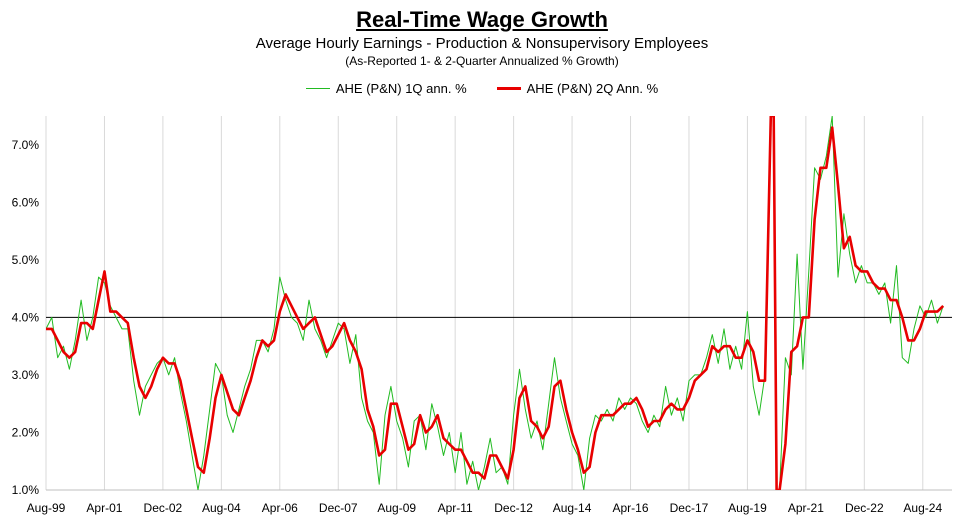  Describe the element at coordinates (631, 508) in the screenshot. I see `x-tick-label: Apr-16` at that location.